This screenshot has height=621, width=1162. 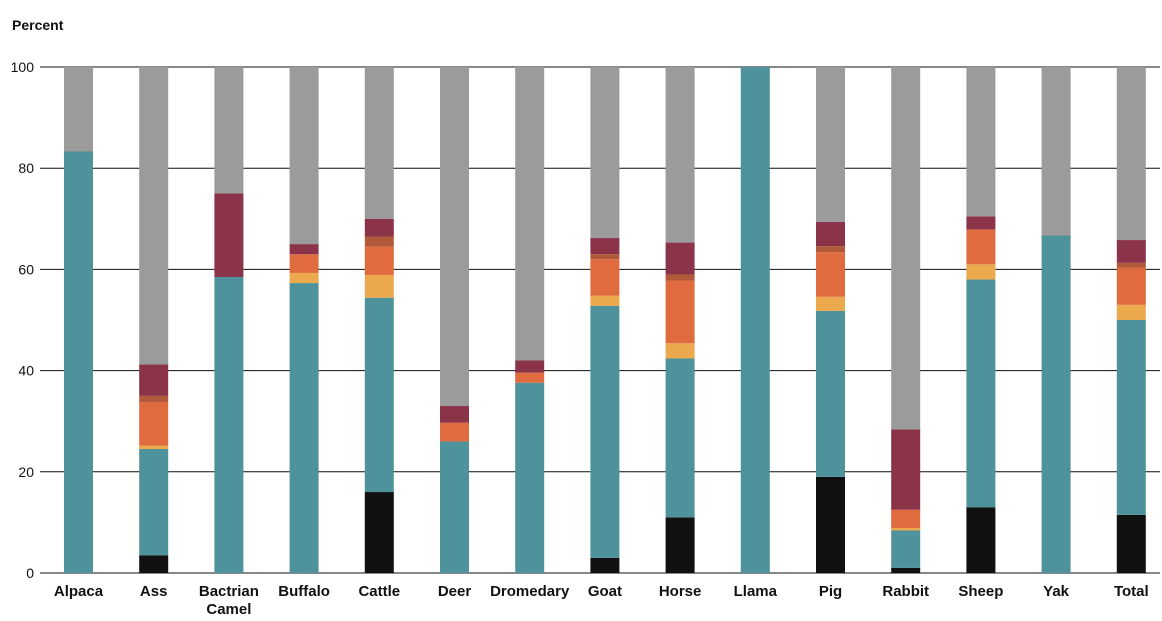 I want to click on x-category-label: Yak, so click(x=1056, y=591).